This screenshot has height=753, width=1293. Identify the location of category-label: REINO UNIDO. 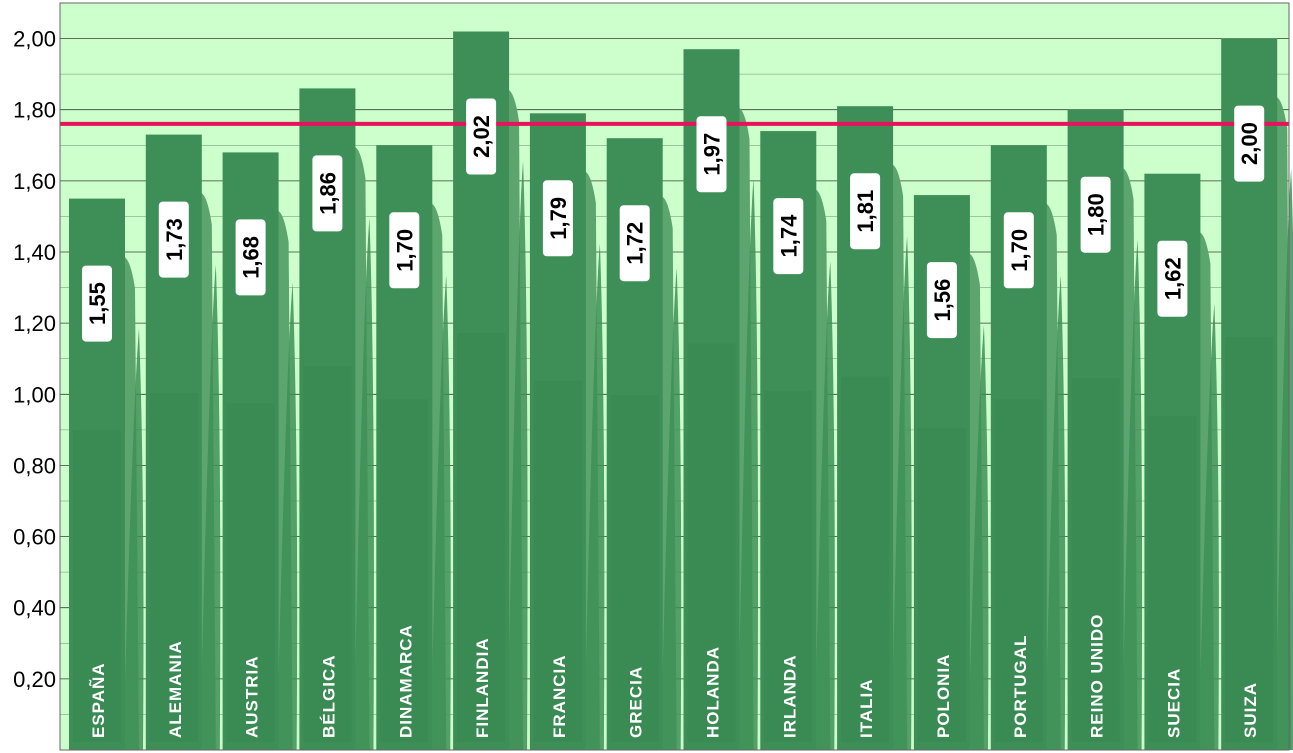
(1097, 676).